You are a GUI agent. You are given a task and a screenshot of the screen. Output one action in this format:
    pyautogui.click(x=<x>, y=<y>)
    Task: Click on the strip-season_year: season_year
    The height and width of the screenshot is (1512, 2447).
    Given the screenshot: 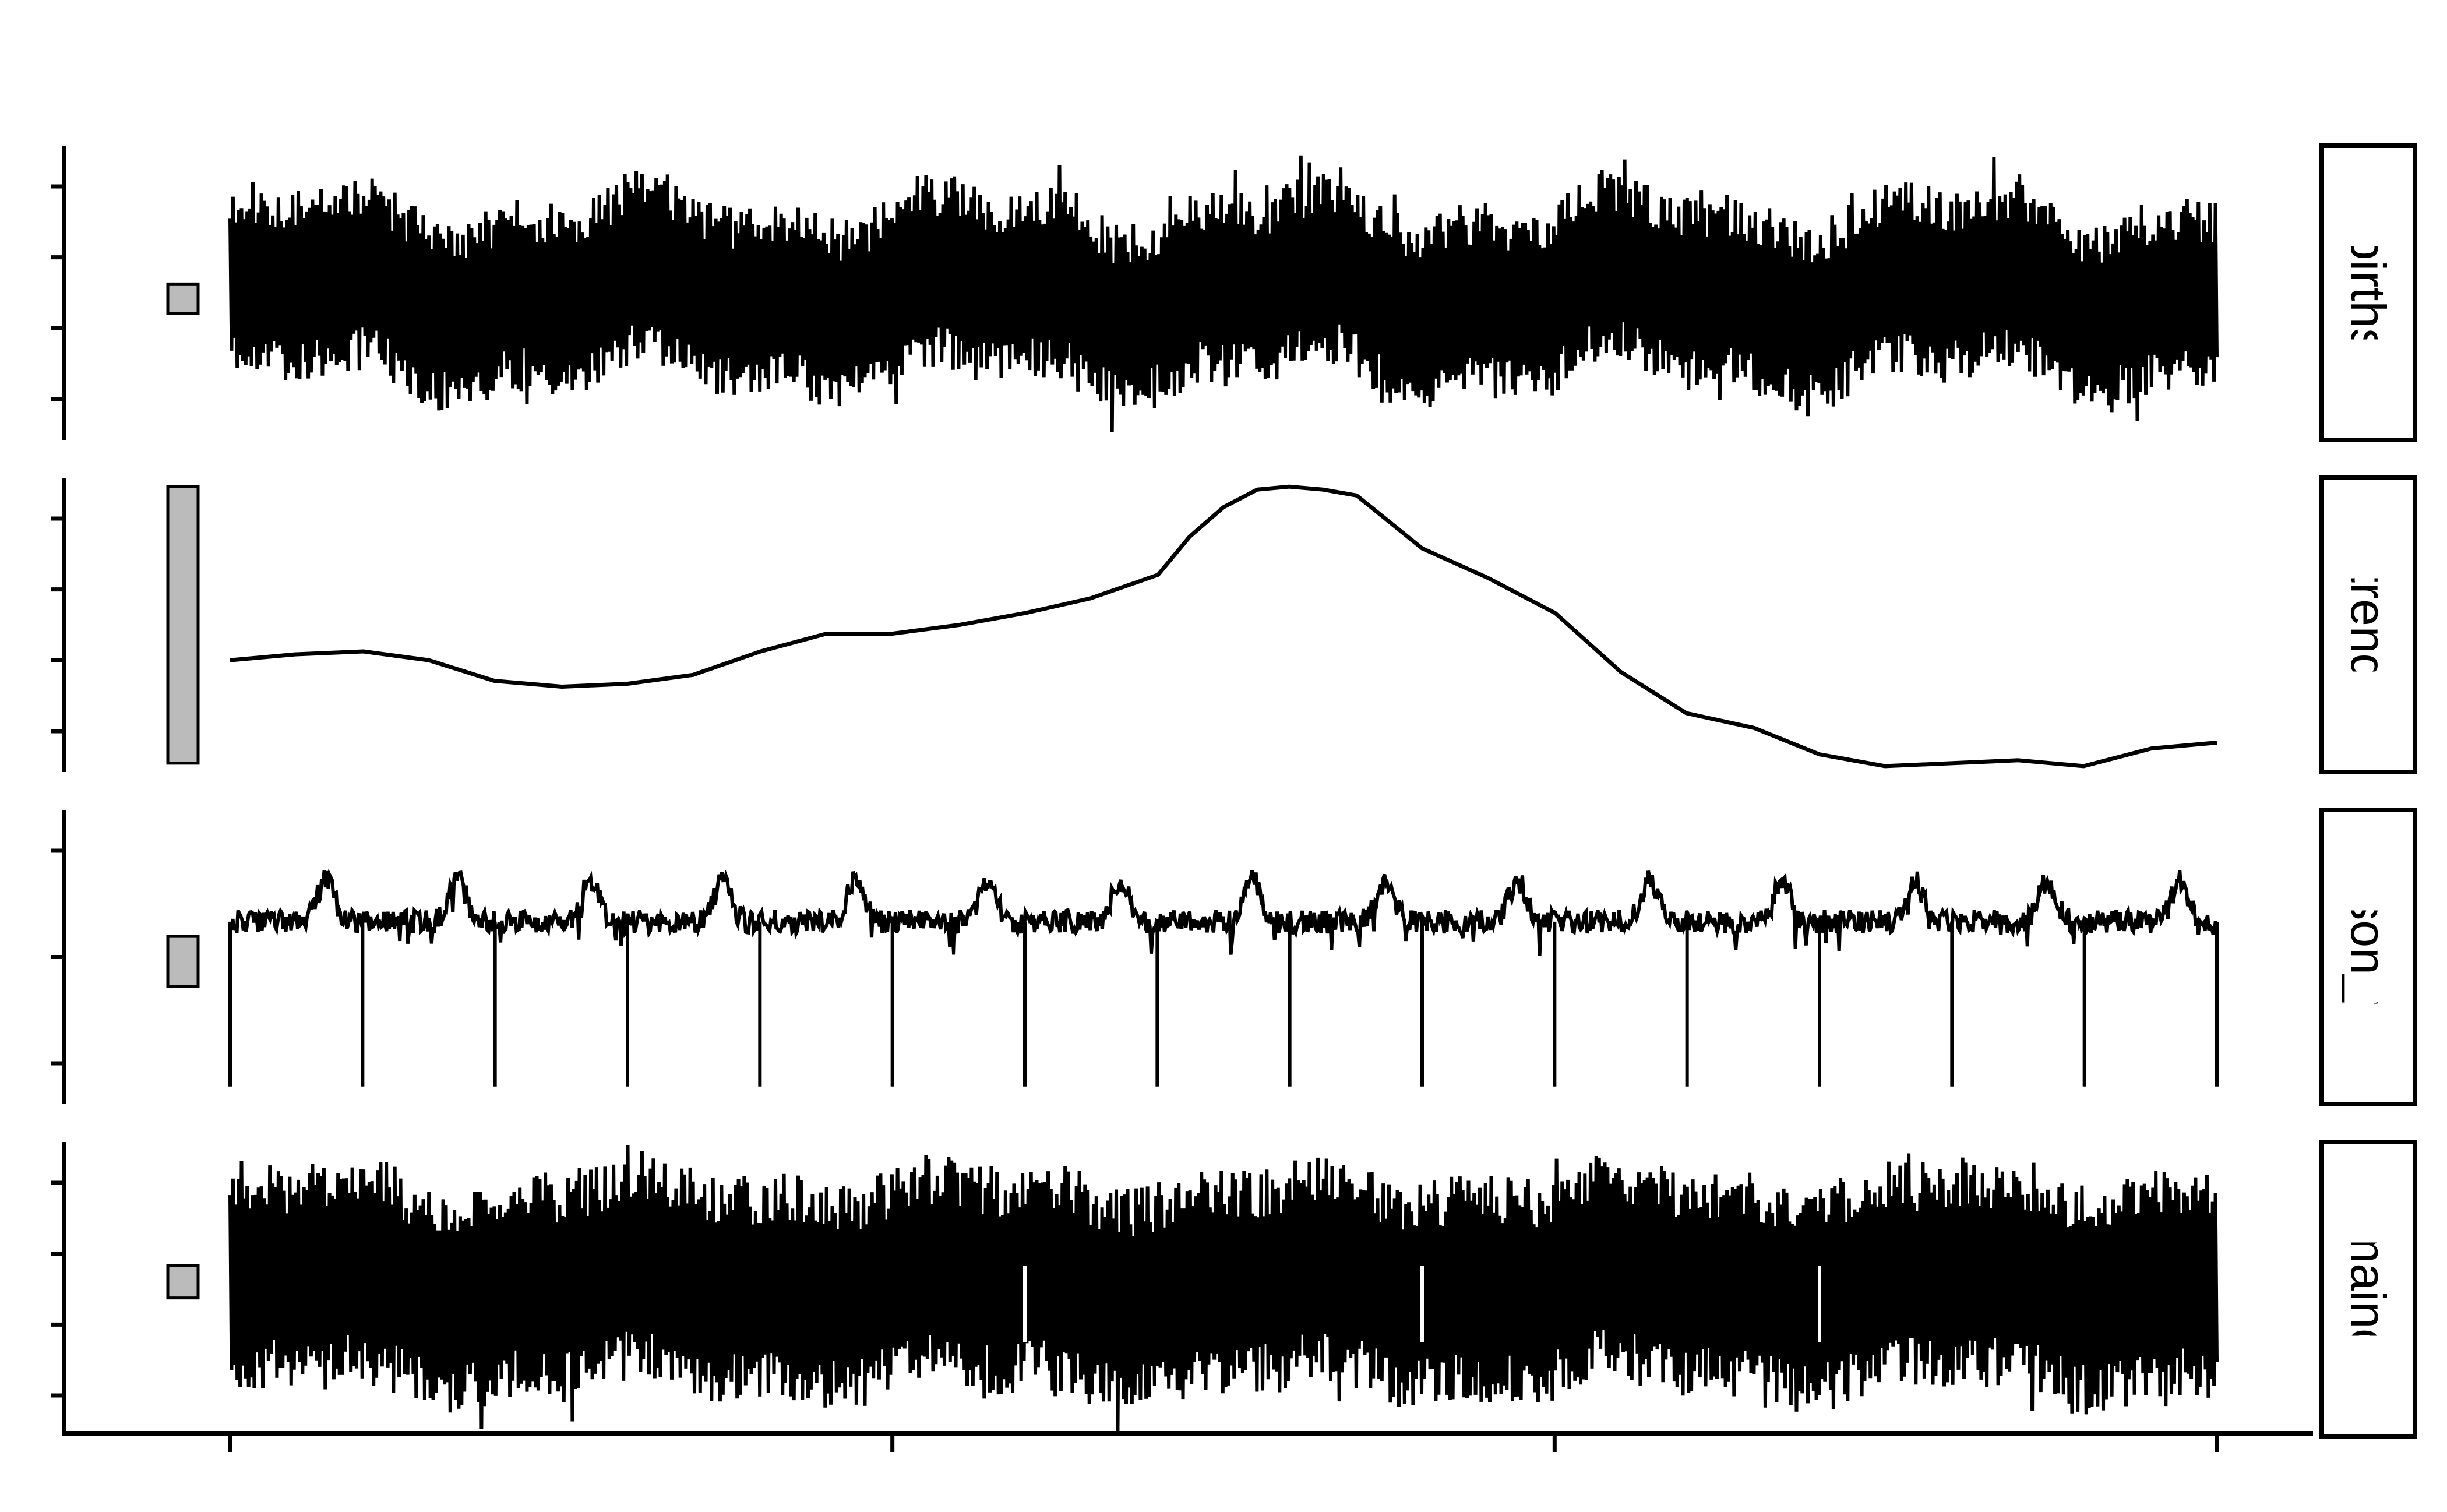 What is the action you would take?
    pyautogui.click(x=2368, y=957)
    